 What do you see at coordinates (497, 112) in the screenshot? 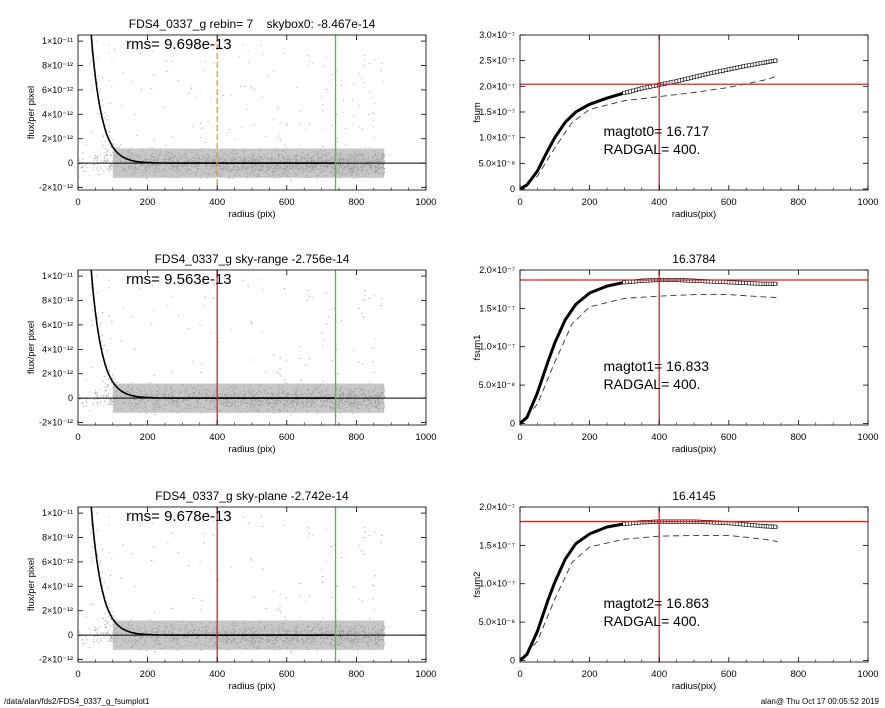
I see `y-tick-label: 1.5×10⁻⁷` at bounding box center [497, 112].